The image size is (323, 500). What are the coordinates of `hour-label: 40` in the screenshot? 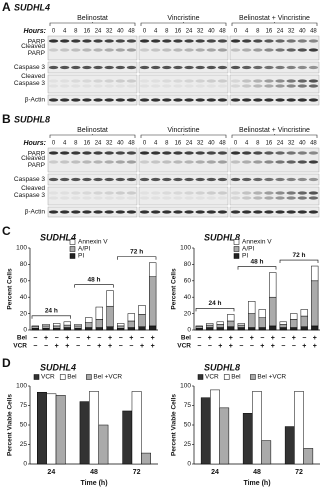 It's located at (302, 32).